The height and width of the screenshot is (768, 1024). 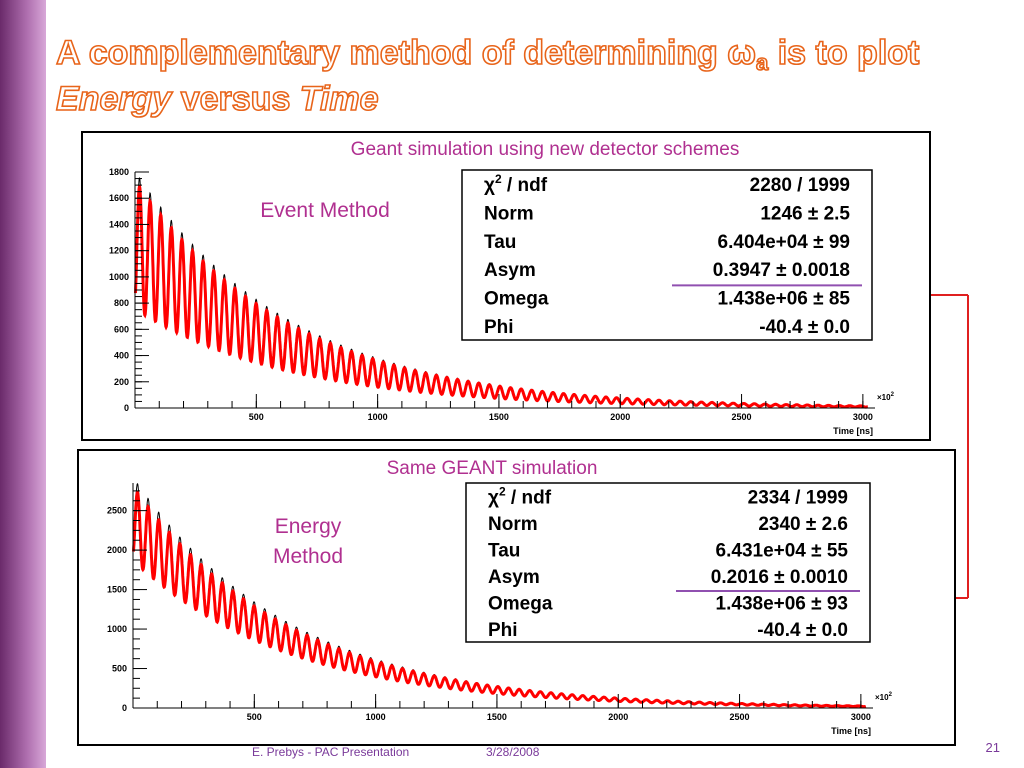 I want to click on stat-value: 6.404e+04 ± 99, so click(x=784, y=242).